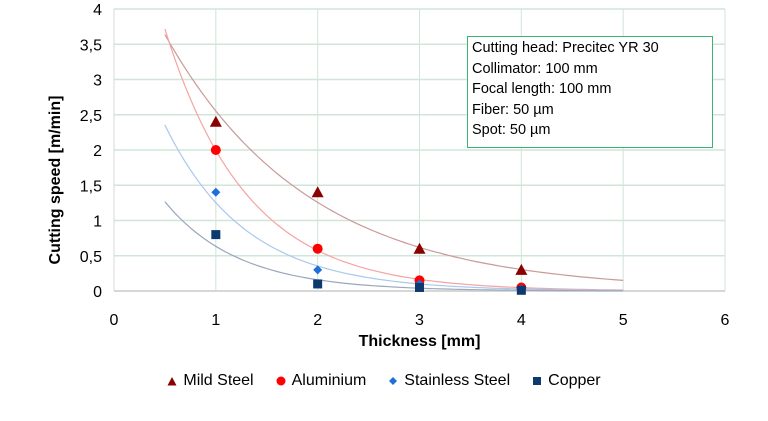  What do you see at coordinates (97, 222) in the screenshot?
I see `y-tick-label: 1` at bounding box center [97, 222].